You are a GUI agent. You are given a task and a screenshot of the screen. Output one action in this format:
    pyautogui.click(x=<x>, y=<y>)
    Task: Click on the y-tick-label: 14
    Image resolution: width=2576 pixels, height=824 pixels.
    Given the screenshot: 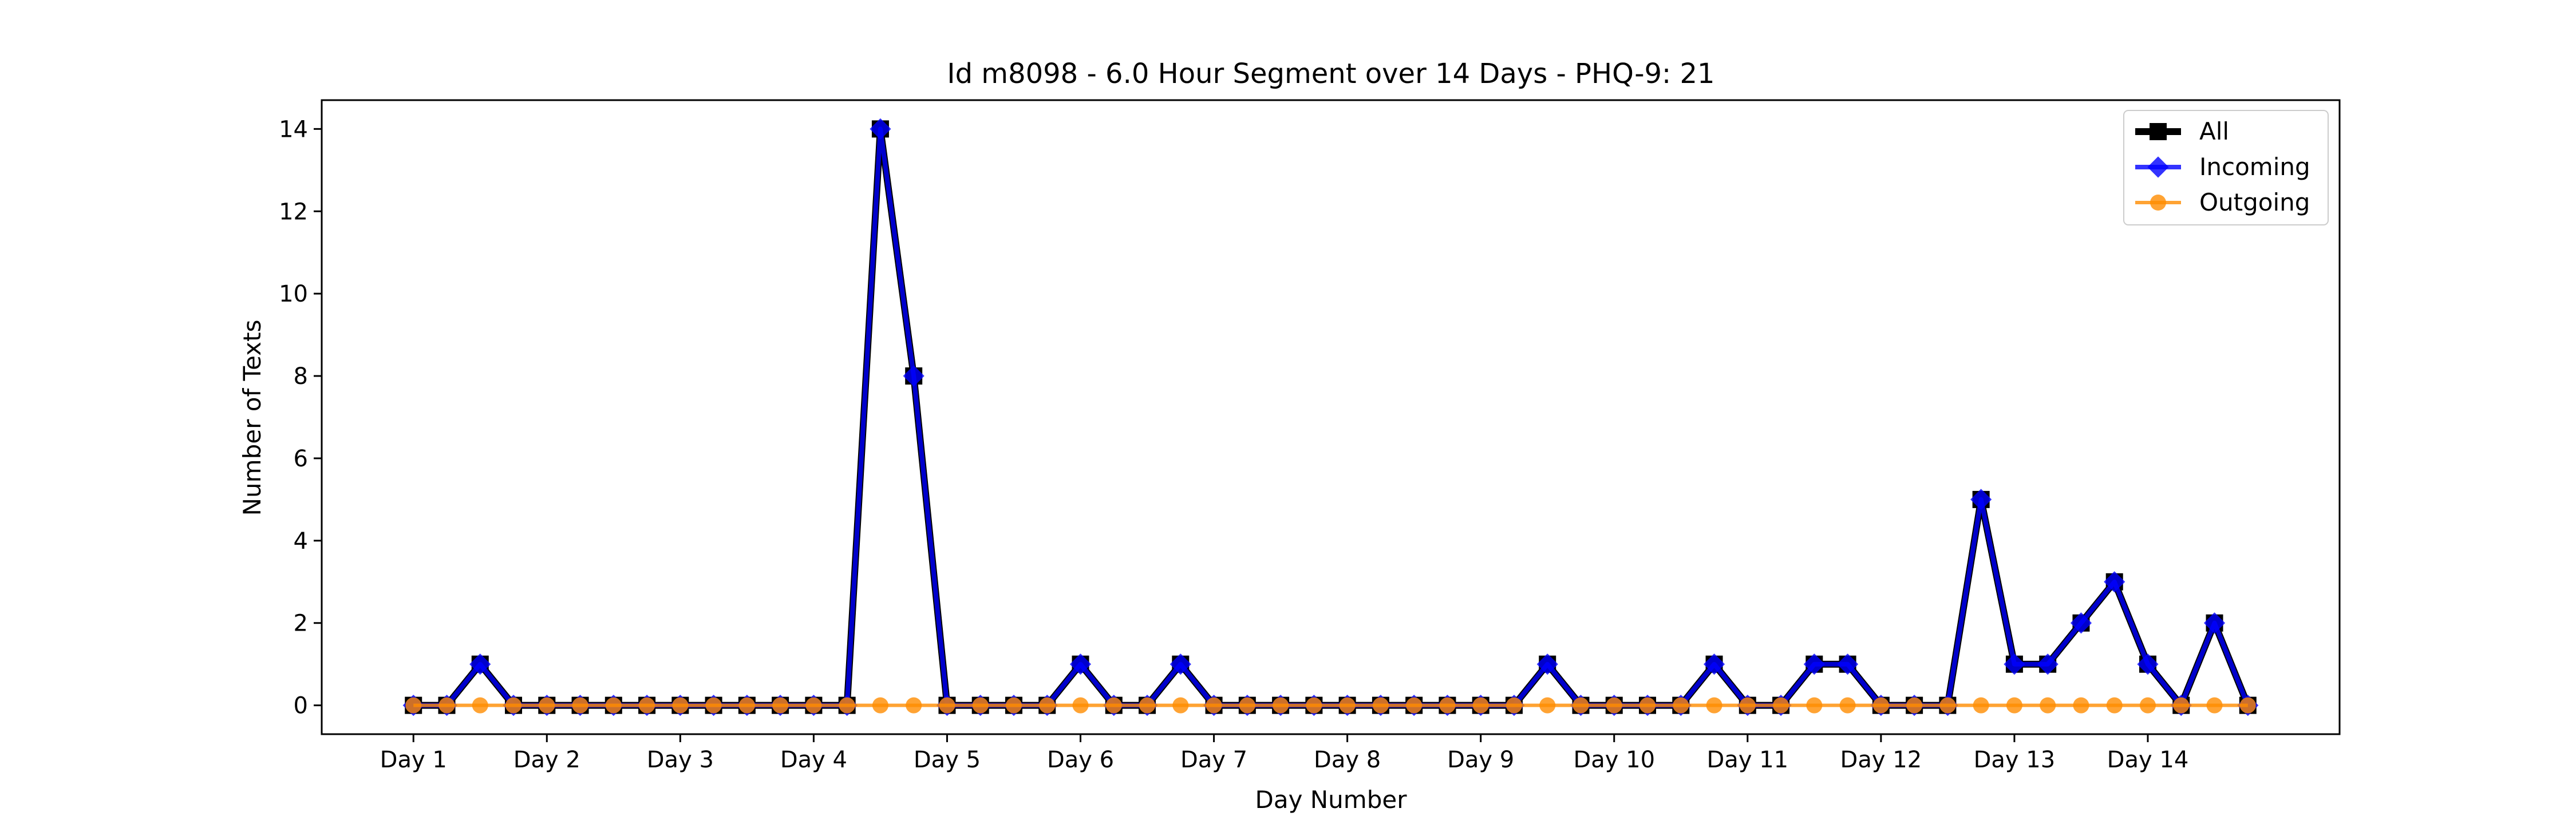 What is the action you would take?
    pyautogui.click(x=293, y=129)
    